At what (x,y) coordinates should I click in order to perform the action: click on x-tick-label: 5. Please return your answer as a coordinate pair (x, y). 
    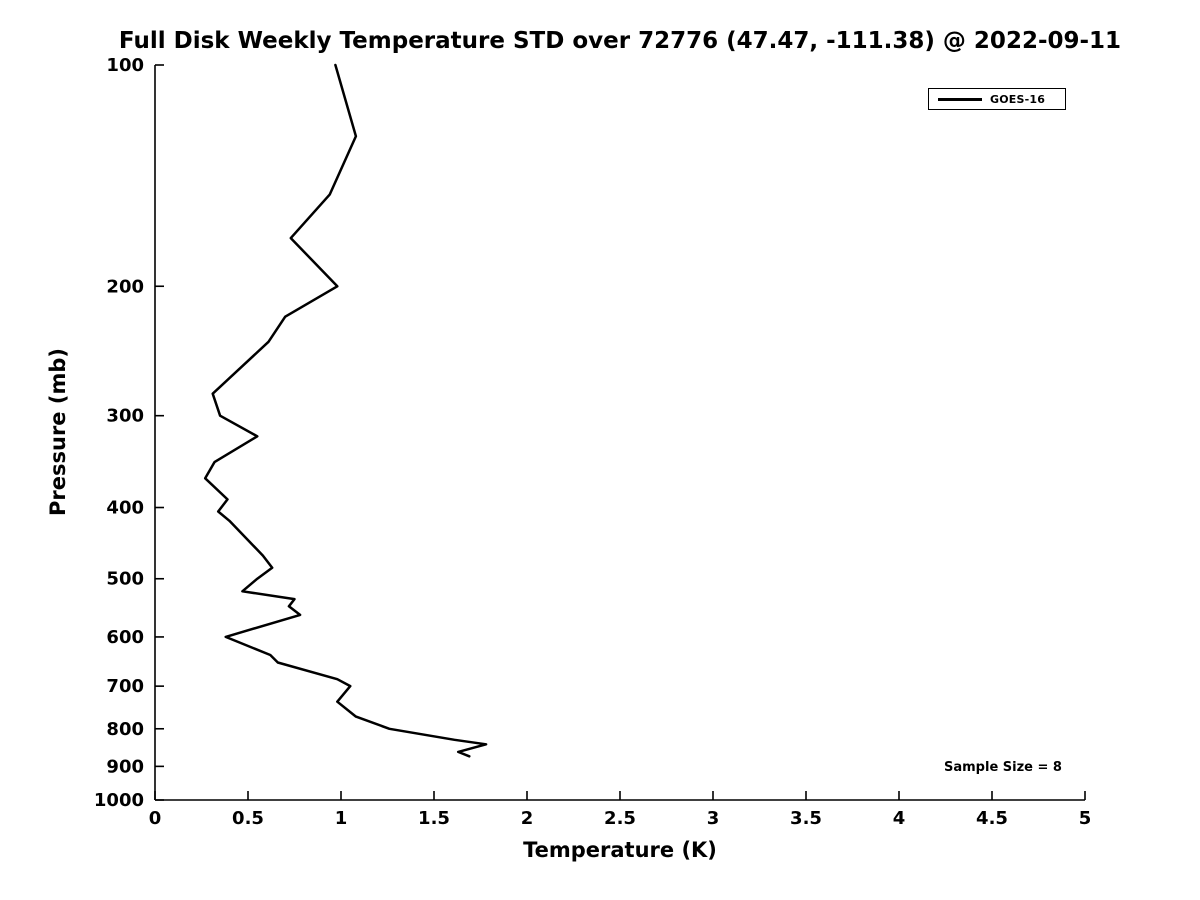
    Looking at the image, I should click on (1085, 818).